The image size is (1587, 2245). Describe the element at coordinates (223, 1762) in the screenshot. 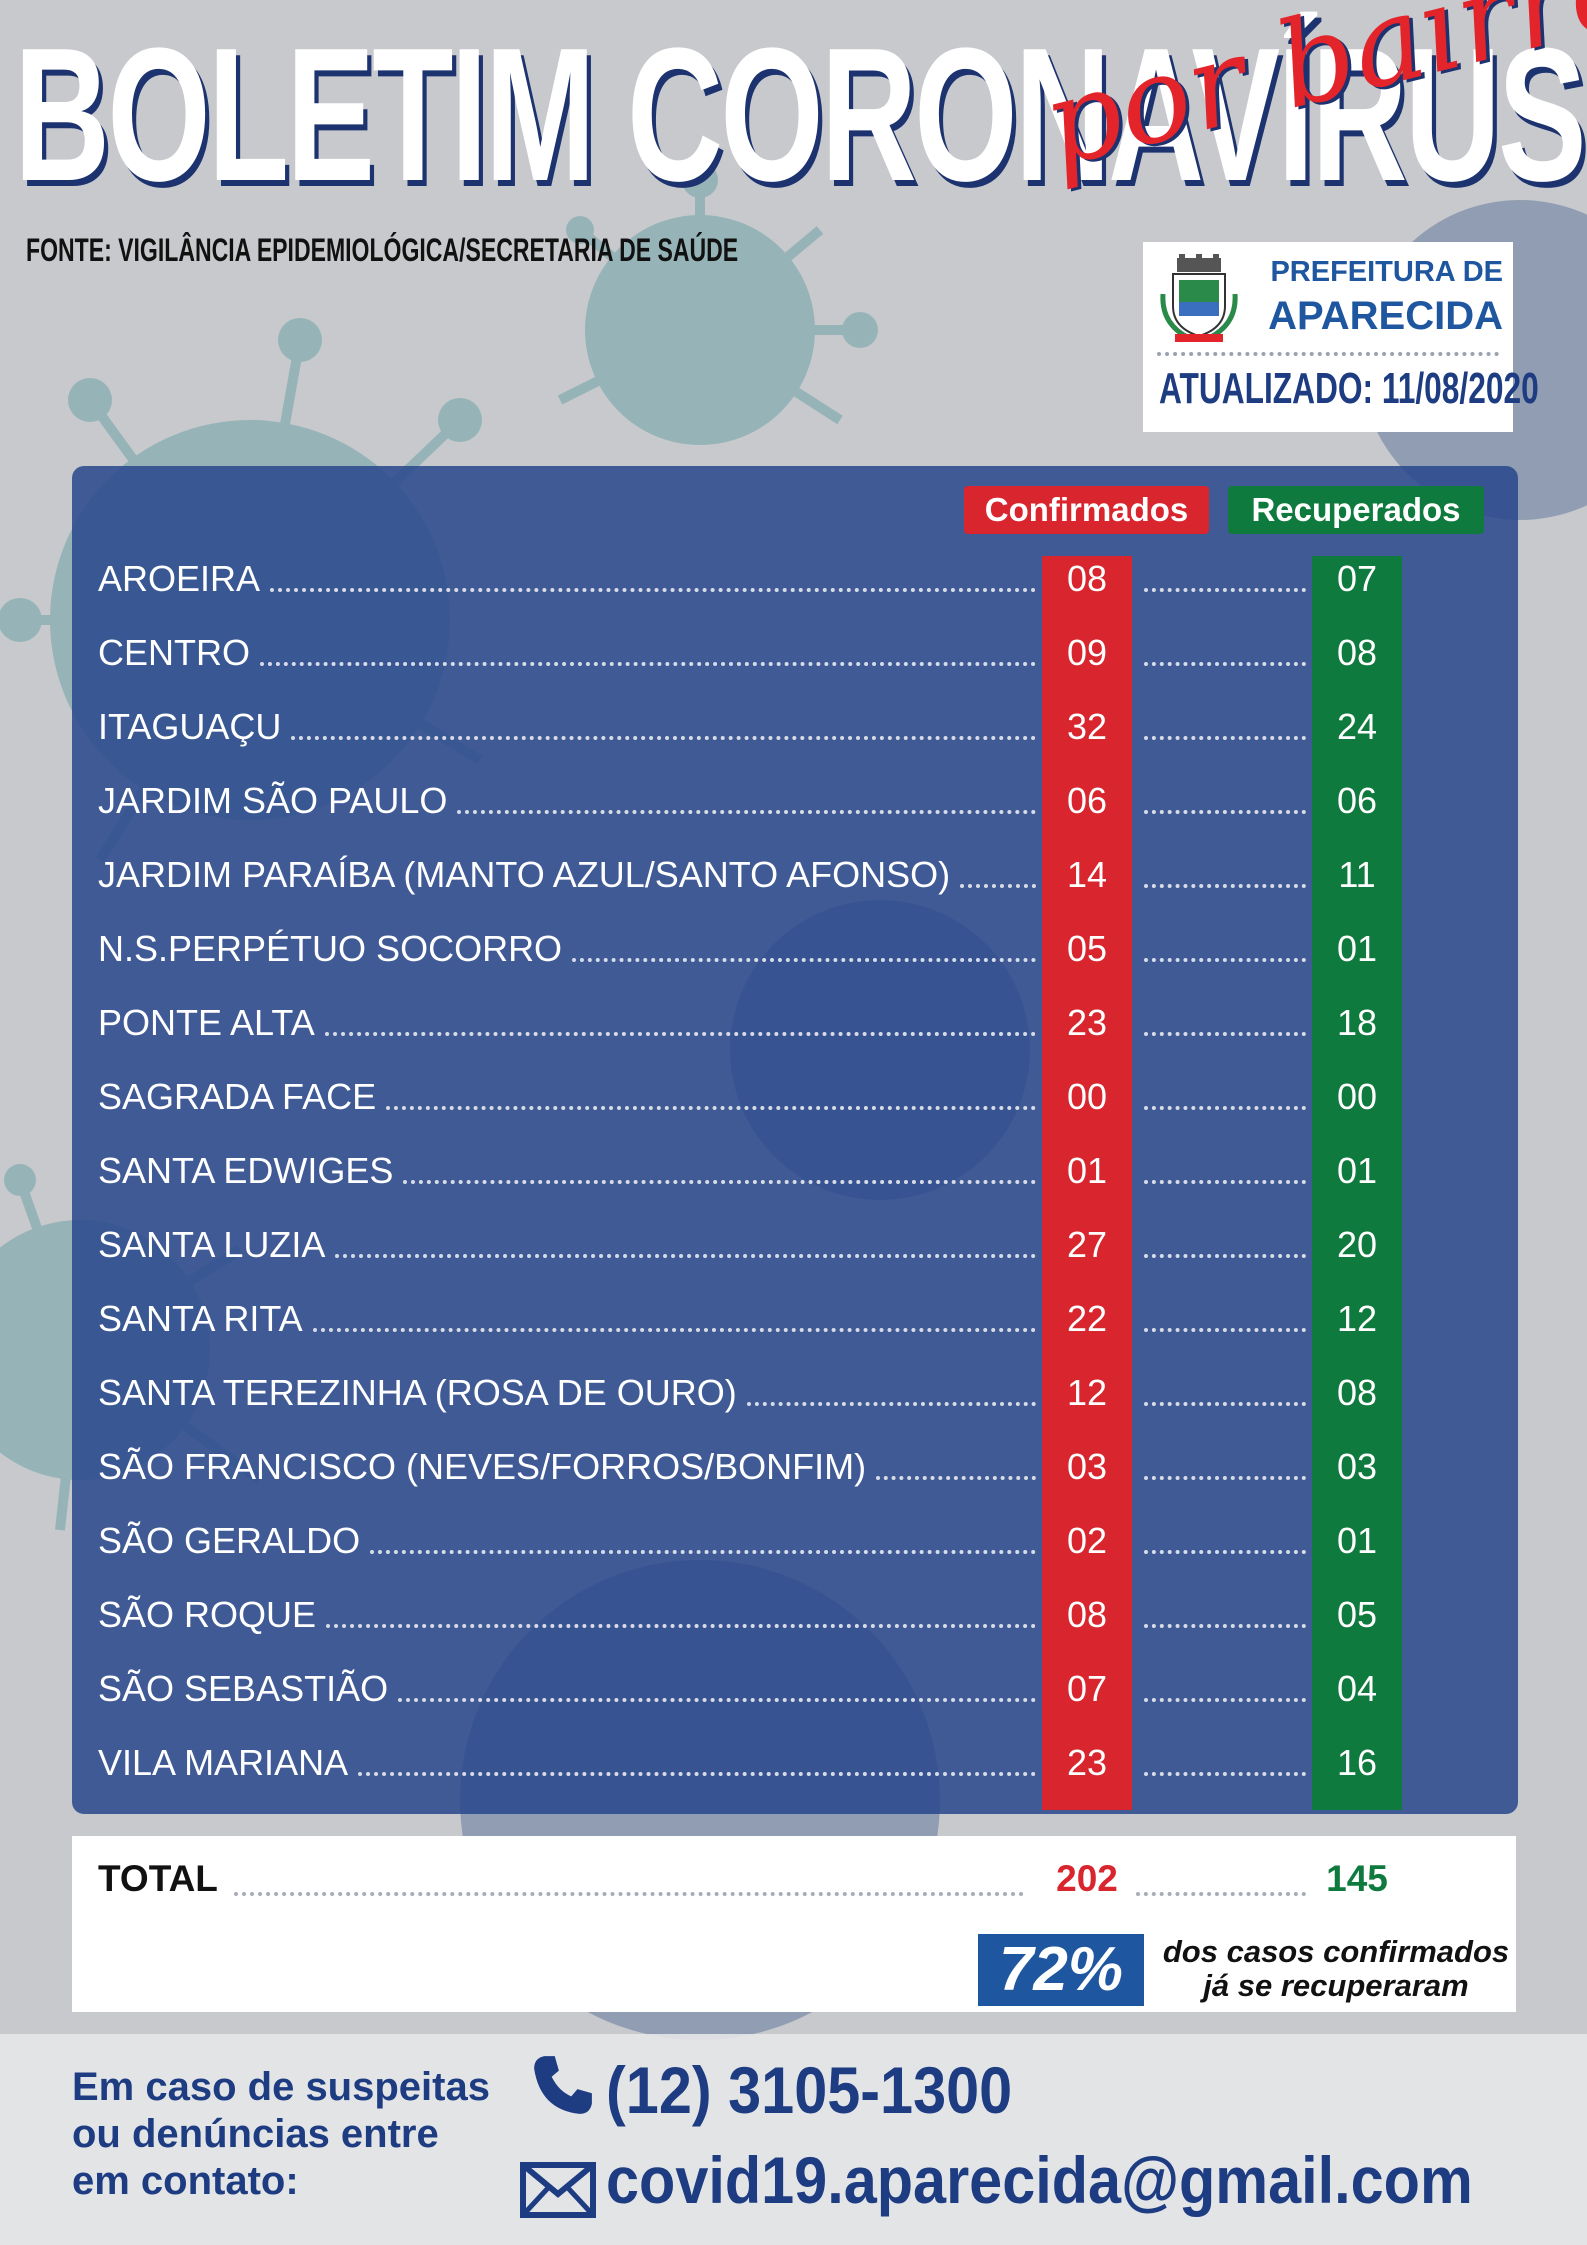

I see `neighborhood-name: VILA MARIANA` at that location.